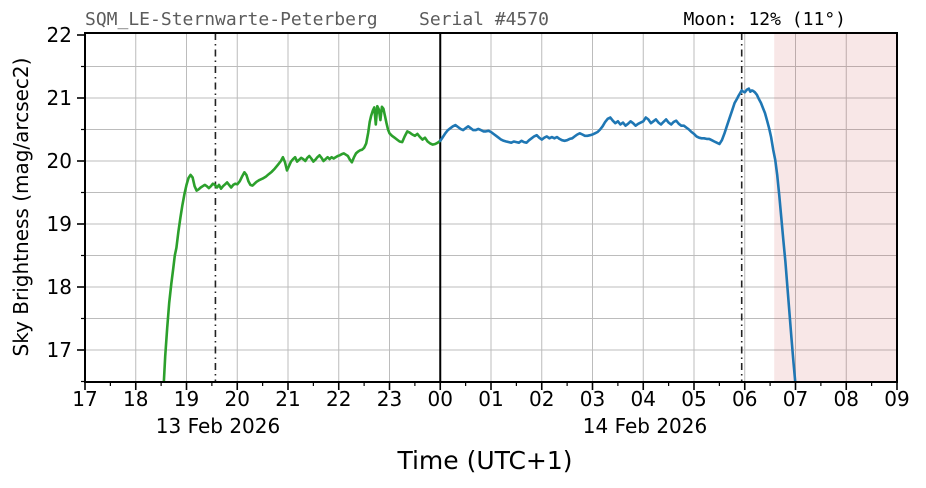 This screenshot has height=488, width=926. What do you see at coordinates (440, 399) in the screenshot?
I see `x-tick-label: 00` at bounding box center [440, 399].